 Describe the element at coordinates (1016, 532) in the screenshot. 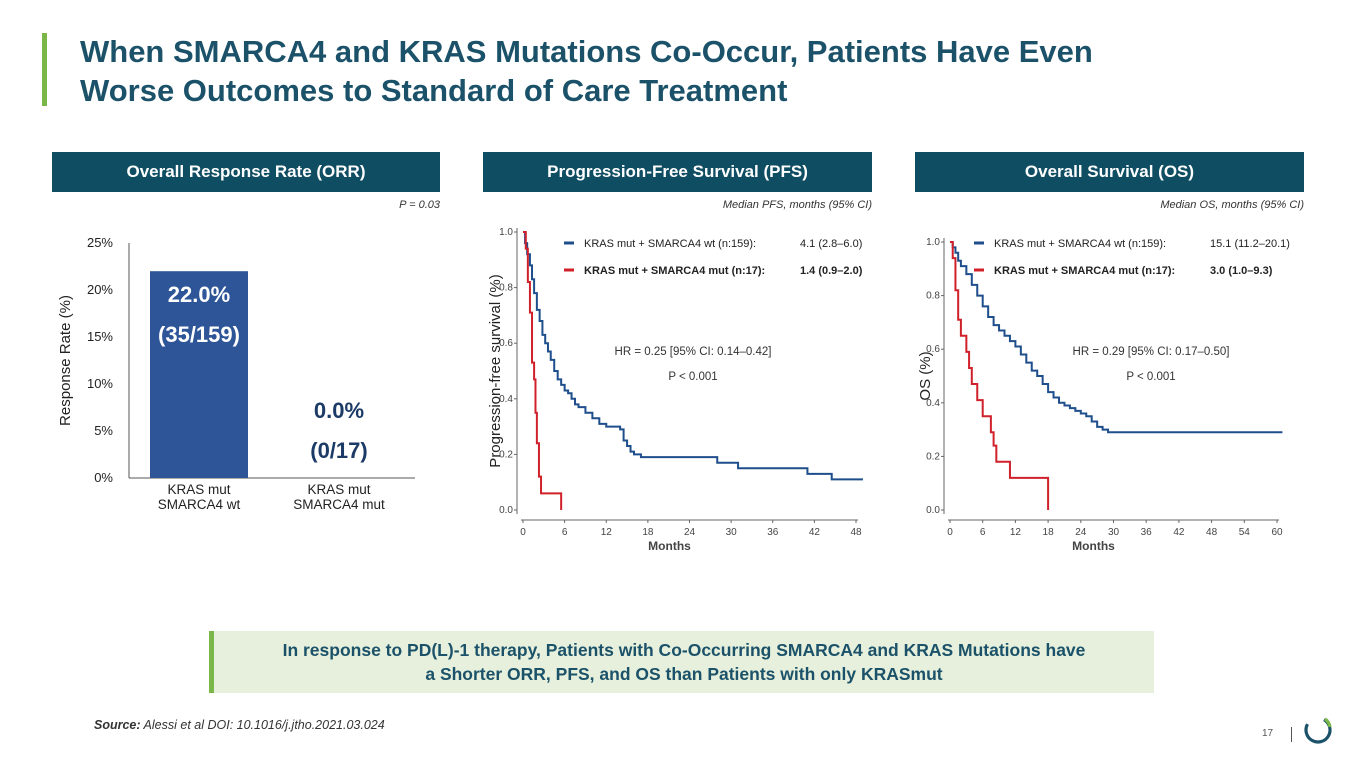

I see `os-x-tick-label: 12` at that location.